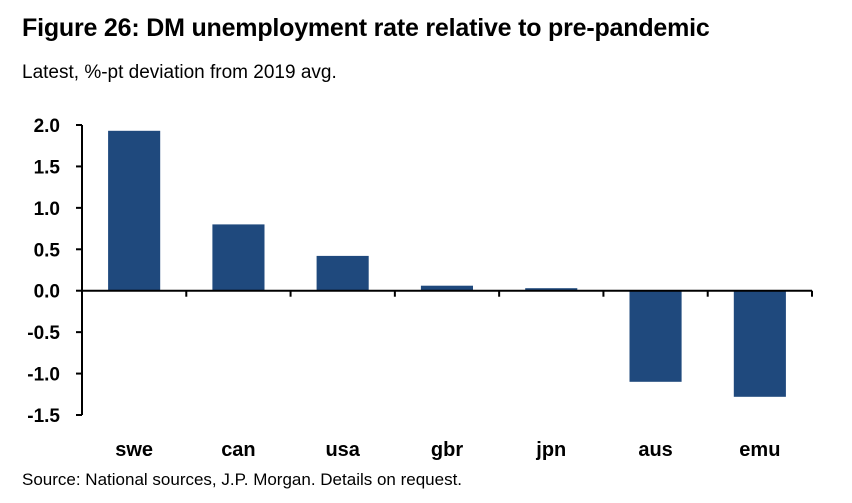  I want to click on chart-subtitle: Latest, %-pt deviation from 2019 avg., so click(179, 72).